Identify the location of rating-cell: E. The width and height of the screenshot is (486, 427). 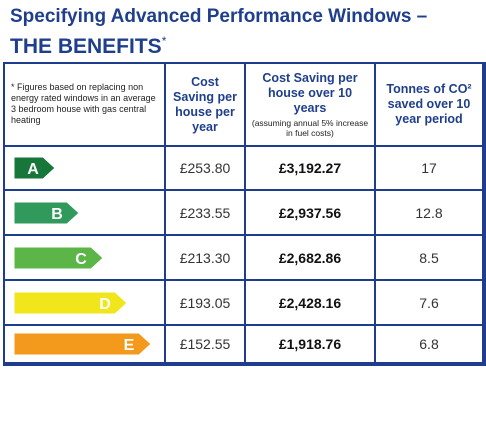
(84, 344).